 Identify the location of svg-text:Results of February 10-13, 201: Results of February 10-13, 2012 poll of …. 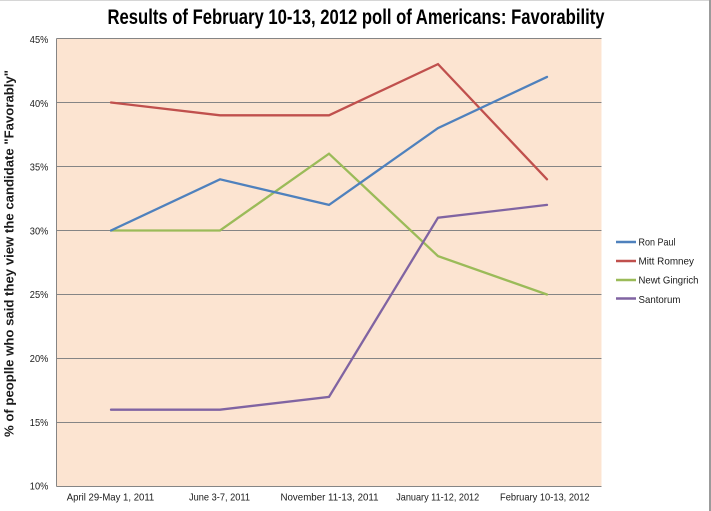
(356, 17).